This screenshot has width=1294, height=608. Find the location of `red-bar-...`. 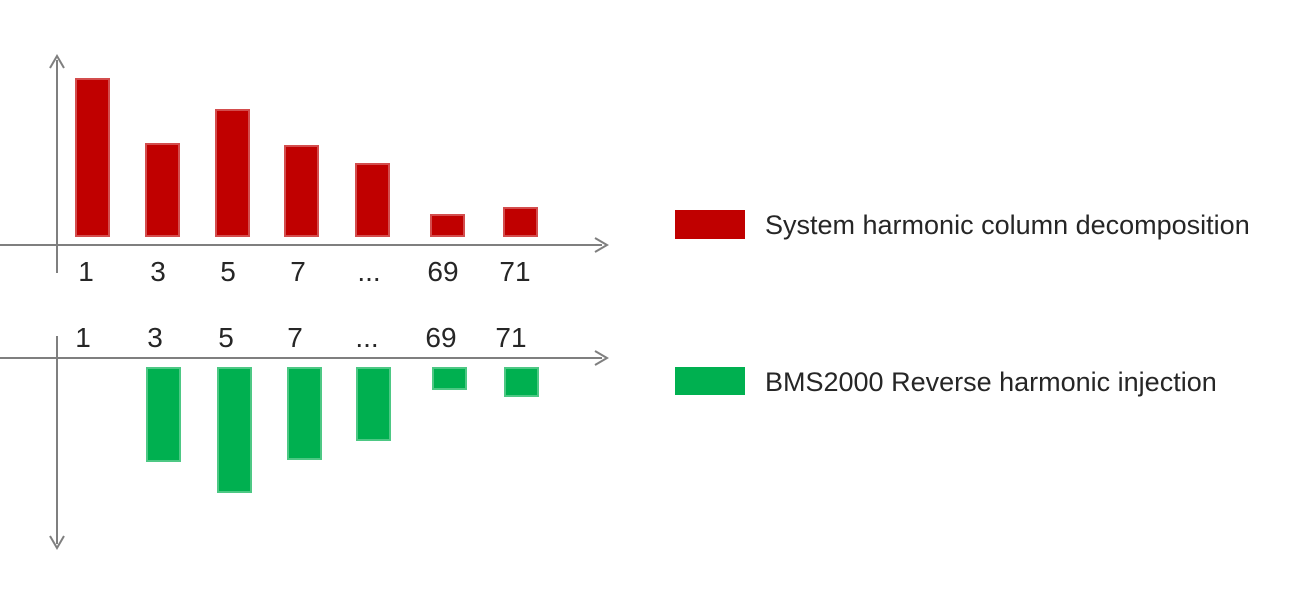

red-bar-... is located at coordinates (372, 200).